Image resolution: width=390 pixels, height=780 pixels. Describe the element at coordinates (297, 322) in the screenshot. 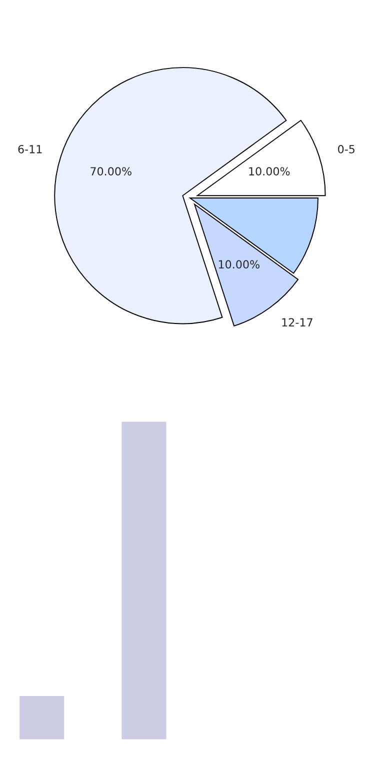

I see `slice-label: 12-17` at that location.